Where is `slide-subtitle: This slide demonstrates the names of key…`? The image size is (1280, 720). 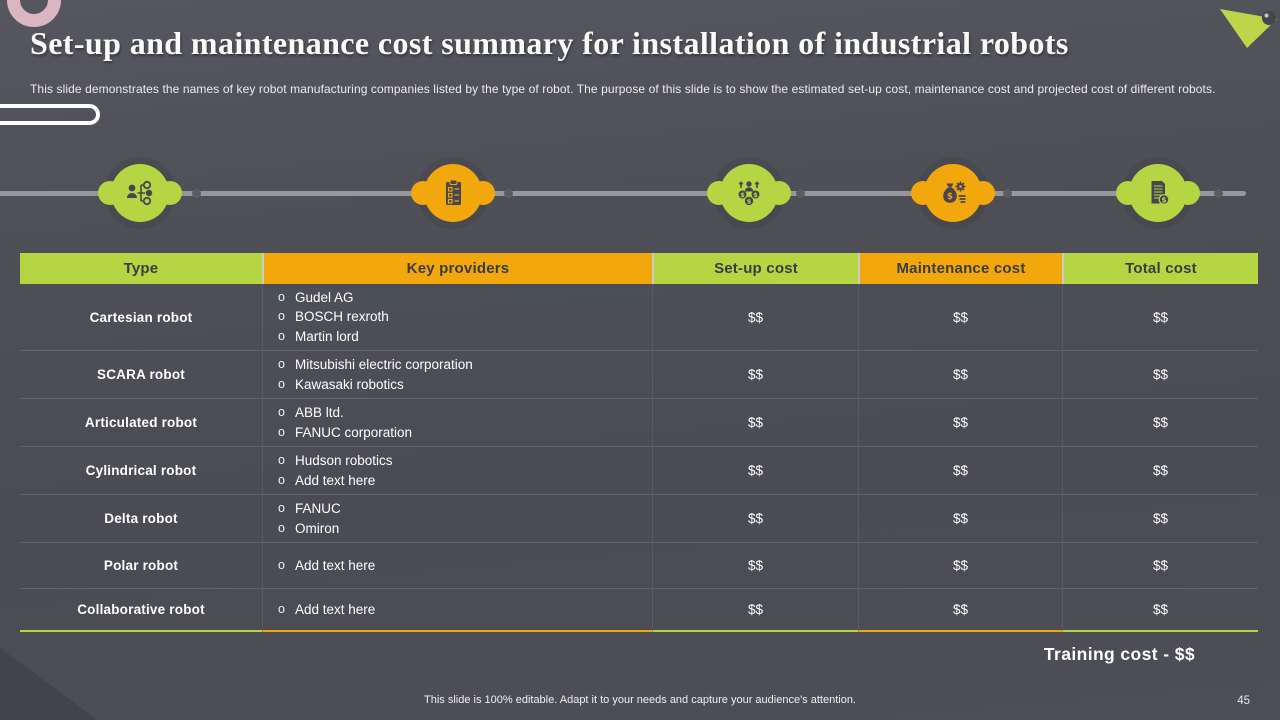 slide-subtitle: This slide demonstrates the names of key… is located at coordinates (623, 89).